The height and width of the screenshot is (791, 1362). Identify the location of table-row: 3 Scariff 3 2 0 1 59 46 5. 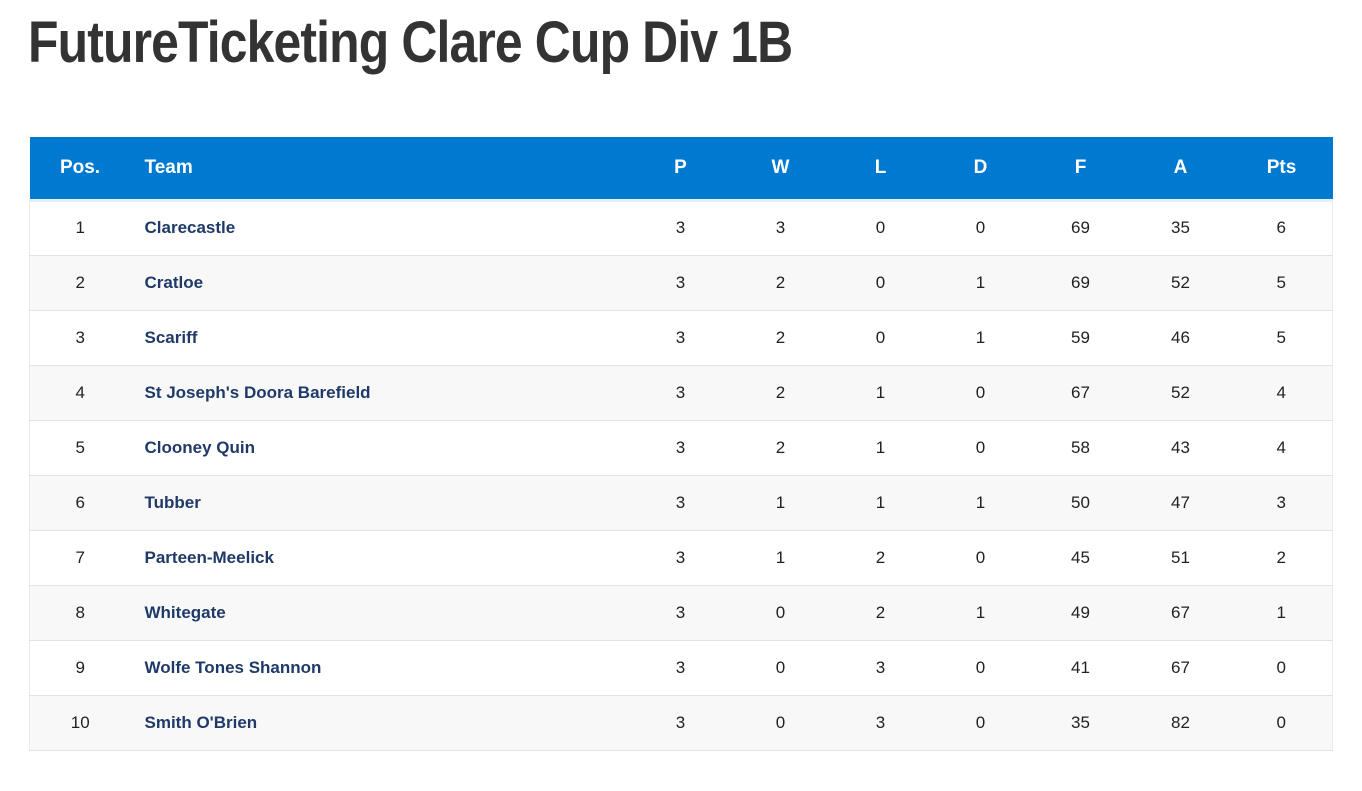
(681, 338).